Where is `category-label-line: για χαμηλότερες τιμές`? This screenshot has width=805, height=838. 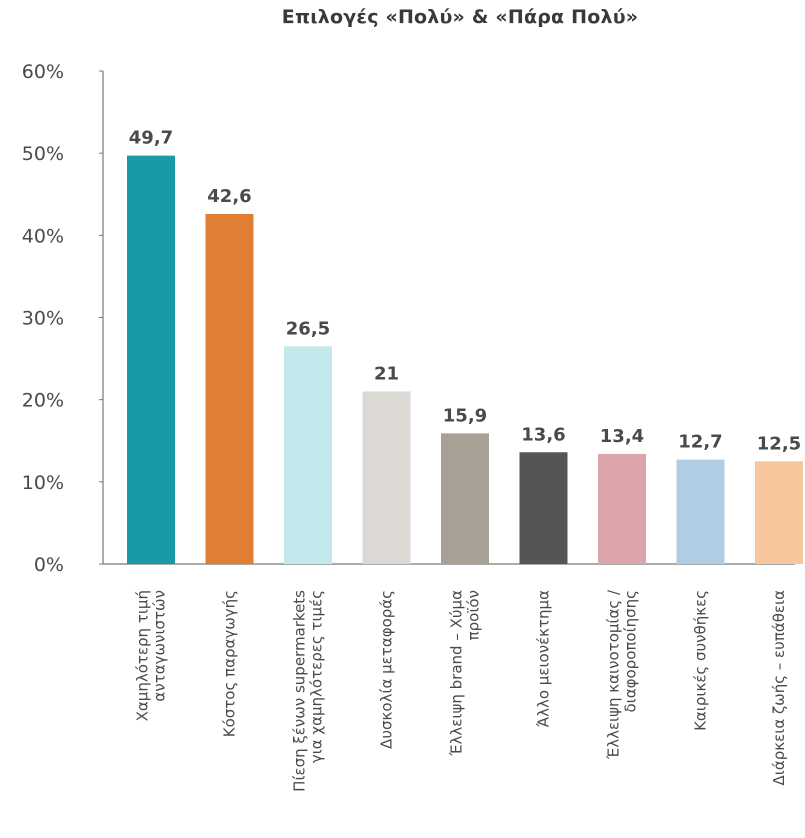 category-label-line: για χαμηλότερες τιμές is located at coordinates (317, 676).